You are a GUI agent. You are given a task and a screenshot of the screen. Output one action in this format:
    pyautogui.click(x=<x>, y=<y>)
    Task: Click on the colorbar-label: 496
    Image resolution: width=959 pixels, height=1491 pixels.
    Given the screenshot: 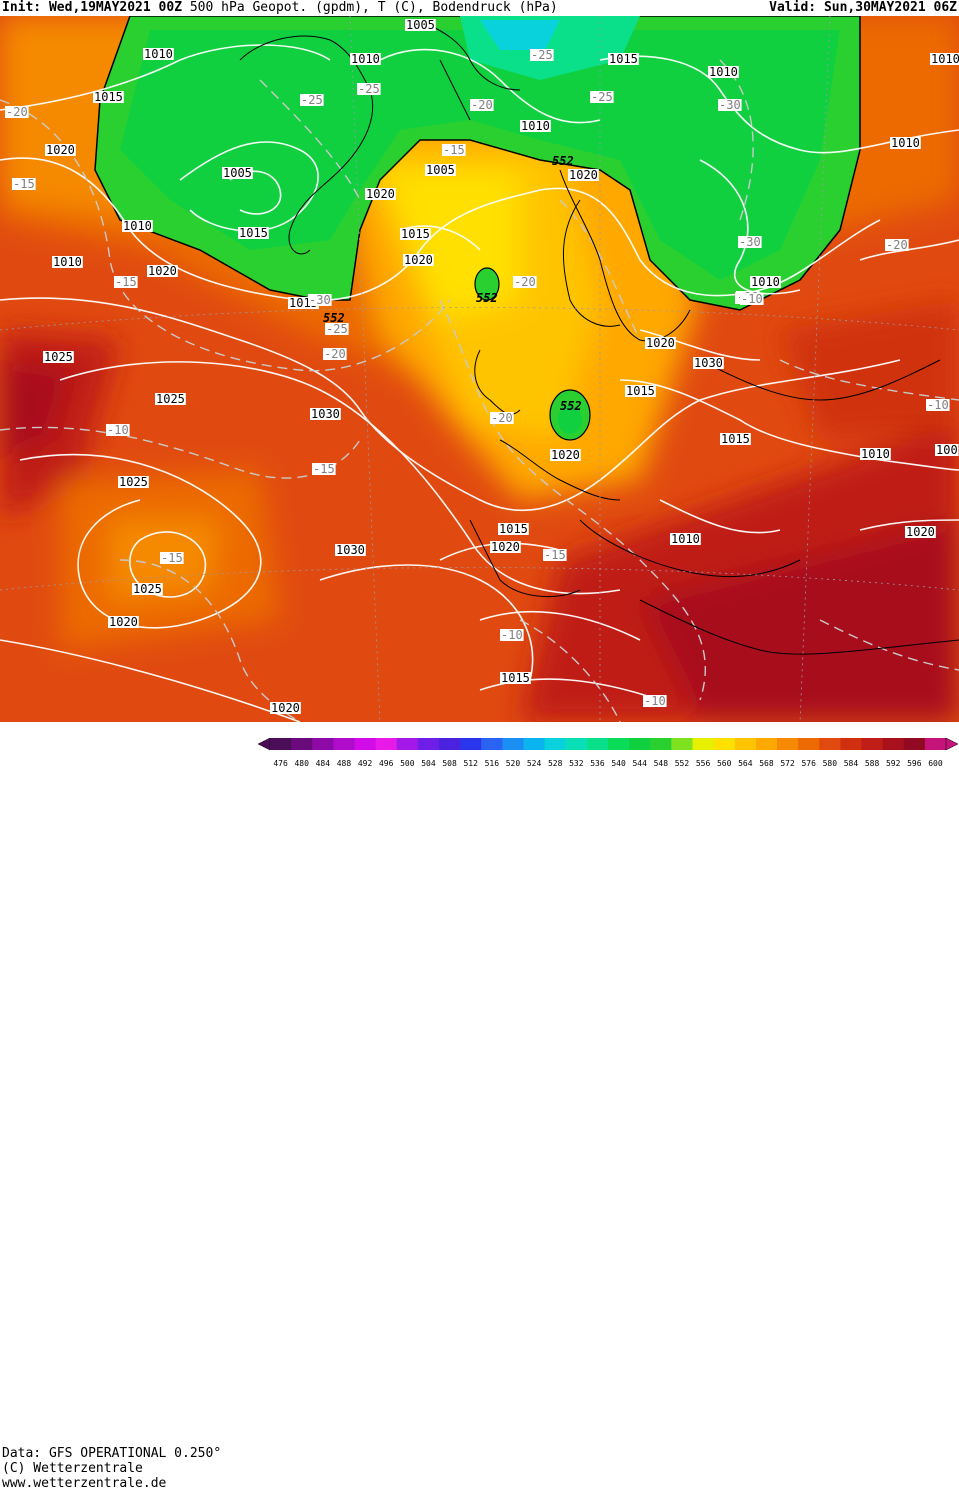 What is the action you would take?
    pyautogui.click(x=386, y=763)
    